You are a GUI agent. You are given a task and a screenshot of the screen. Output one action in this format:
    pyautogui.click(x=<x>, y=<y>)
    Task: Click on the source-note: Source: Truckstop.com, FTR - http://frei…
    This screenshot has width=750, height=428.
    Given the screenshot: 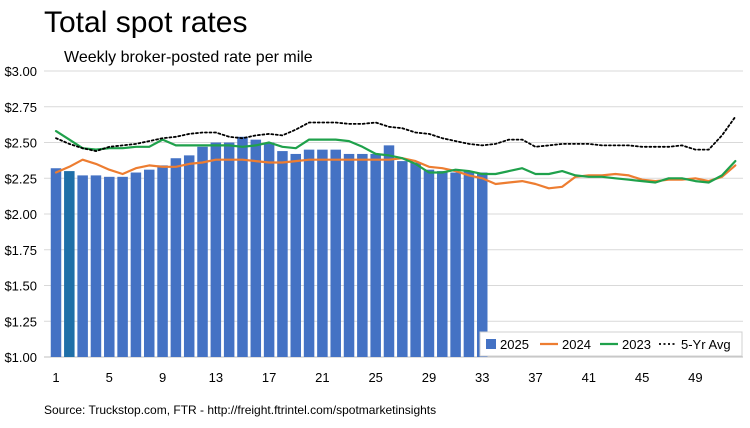 What is the action you would take?
    pyautogui.click(x=240, y=410)
    